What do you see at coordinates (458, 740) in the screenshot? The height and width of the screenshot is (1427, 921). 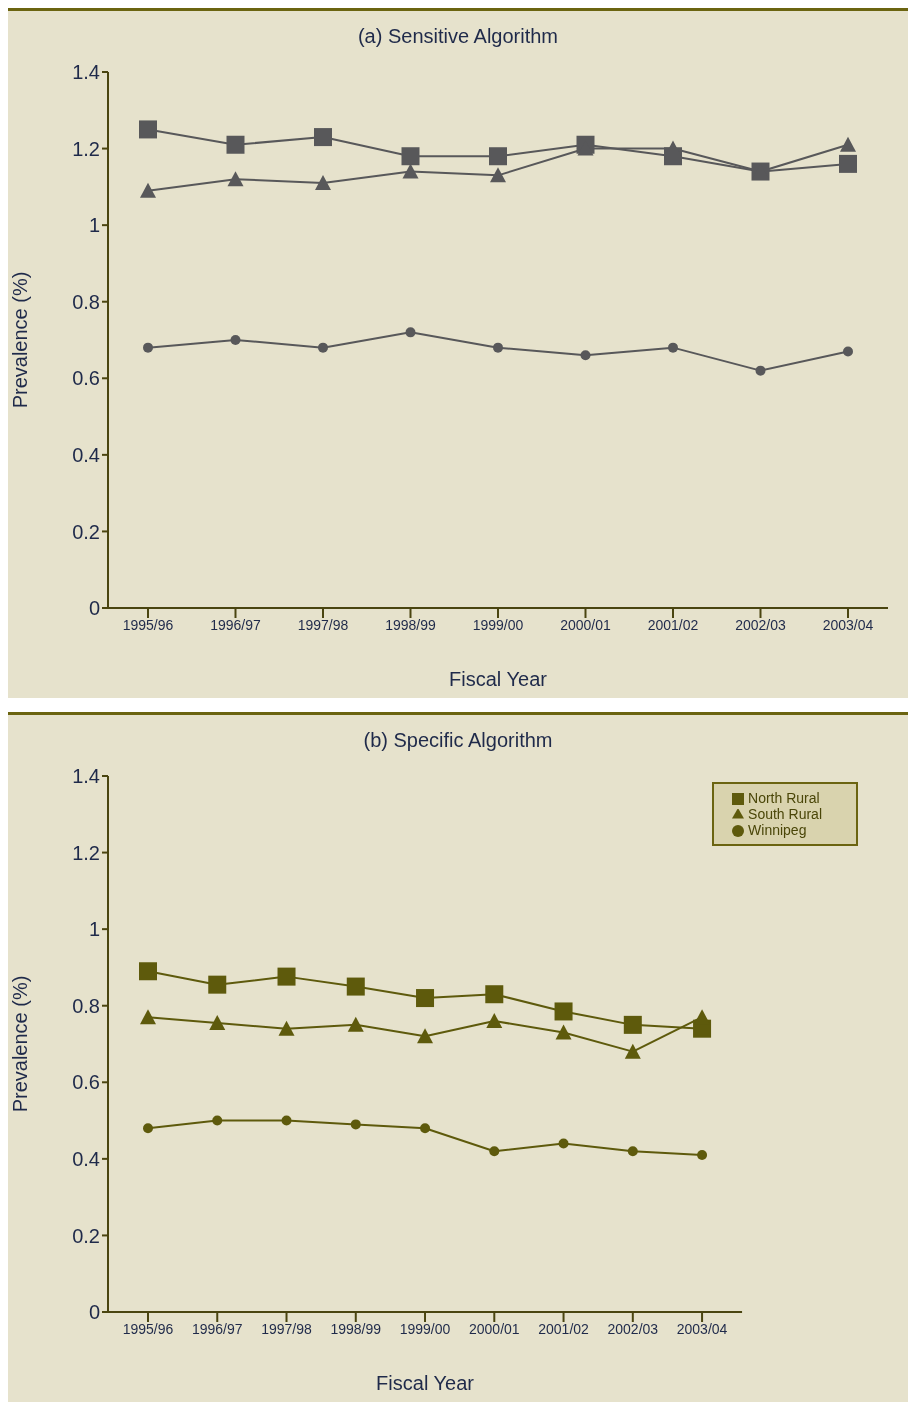 I see `chart-title: (b) Specific Algorithm` at bounding box center [458, 740].